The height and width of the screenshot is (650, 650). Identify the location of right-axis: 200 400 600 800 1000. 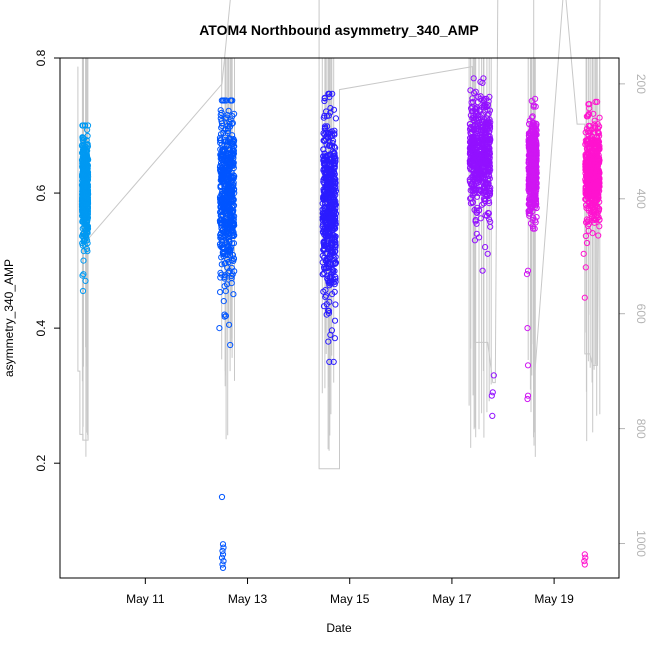
(633, 318).